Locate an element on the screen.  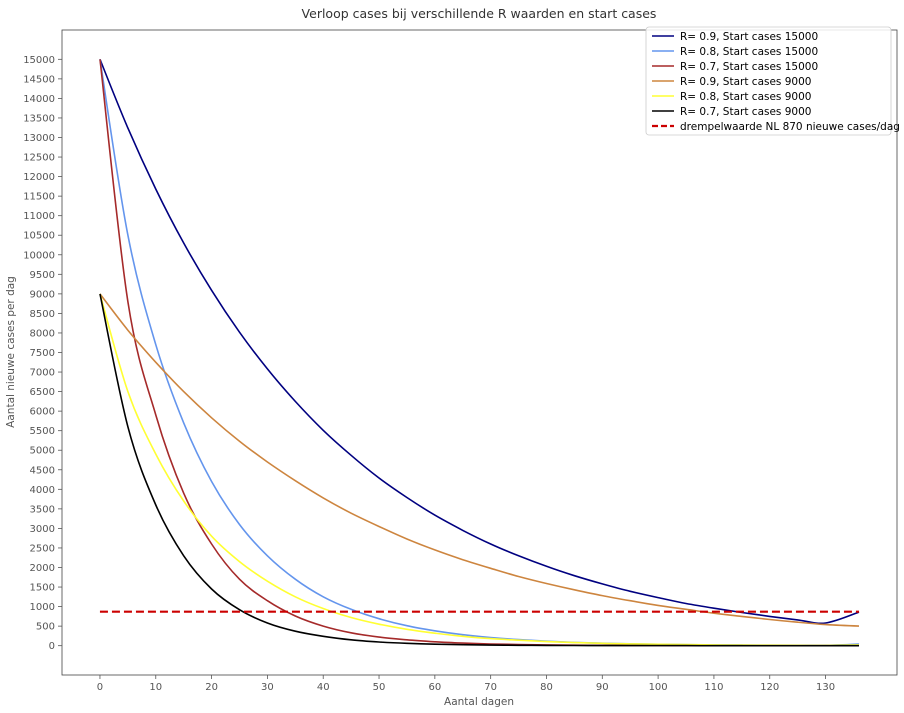
x-axis-title: Aantal dagen is located at coordinates (479, 702).